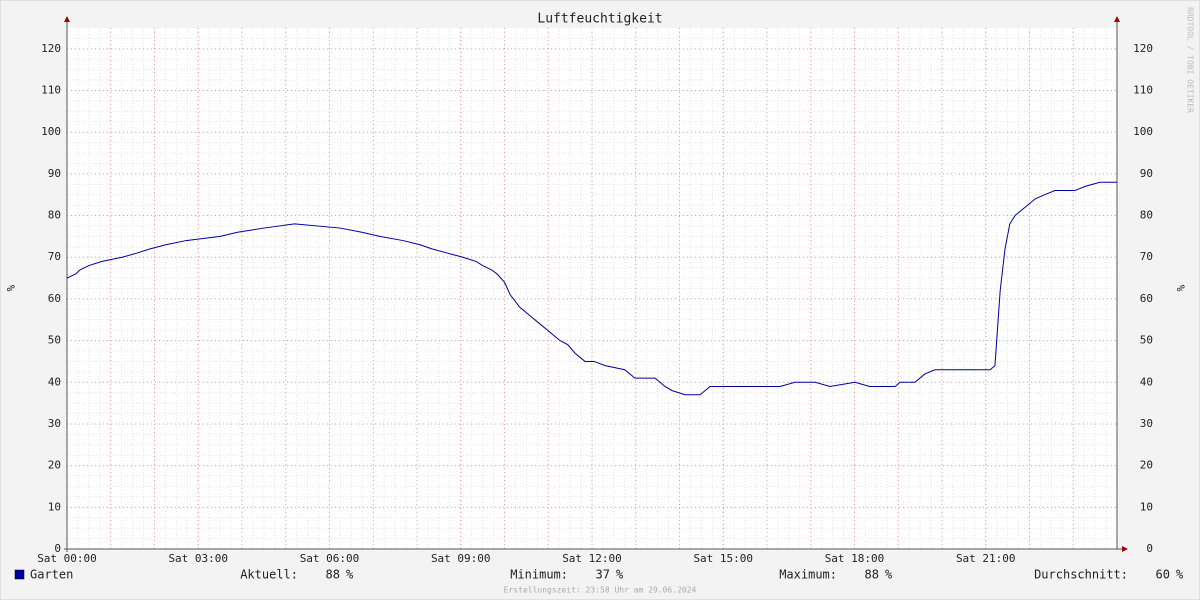 The height and width of the screenshot is (600, 1200). Describe the element at coordinates (54, 506) in the screenshot. I see `y-tick-label: 10` at that location.